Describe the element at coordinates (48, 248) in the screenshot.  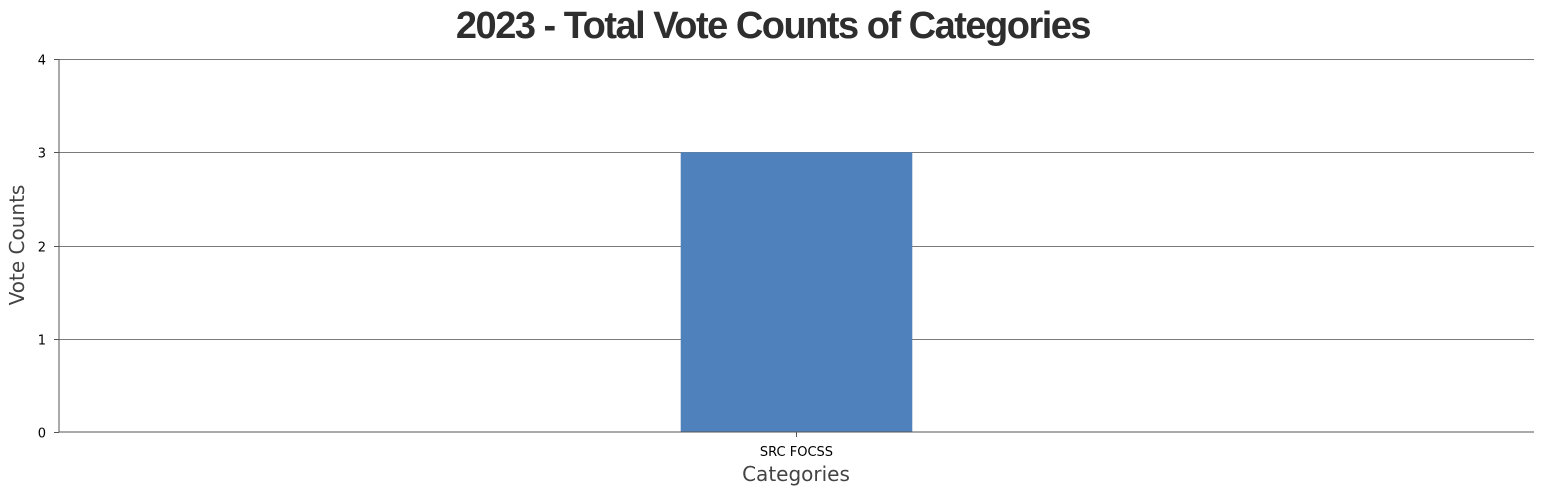
I see `y-axis-ticks: 0 1 2 3 4` at that location.